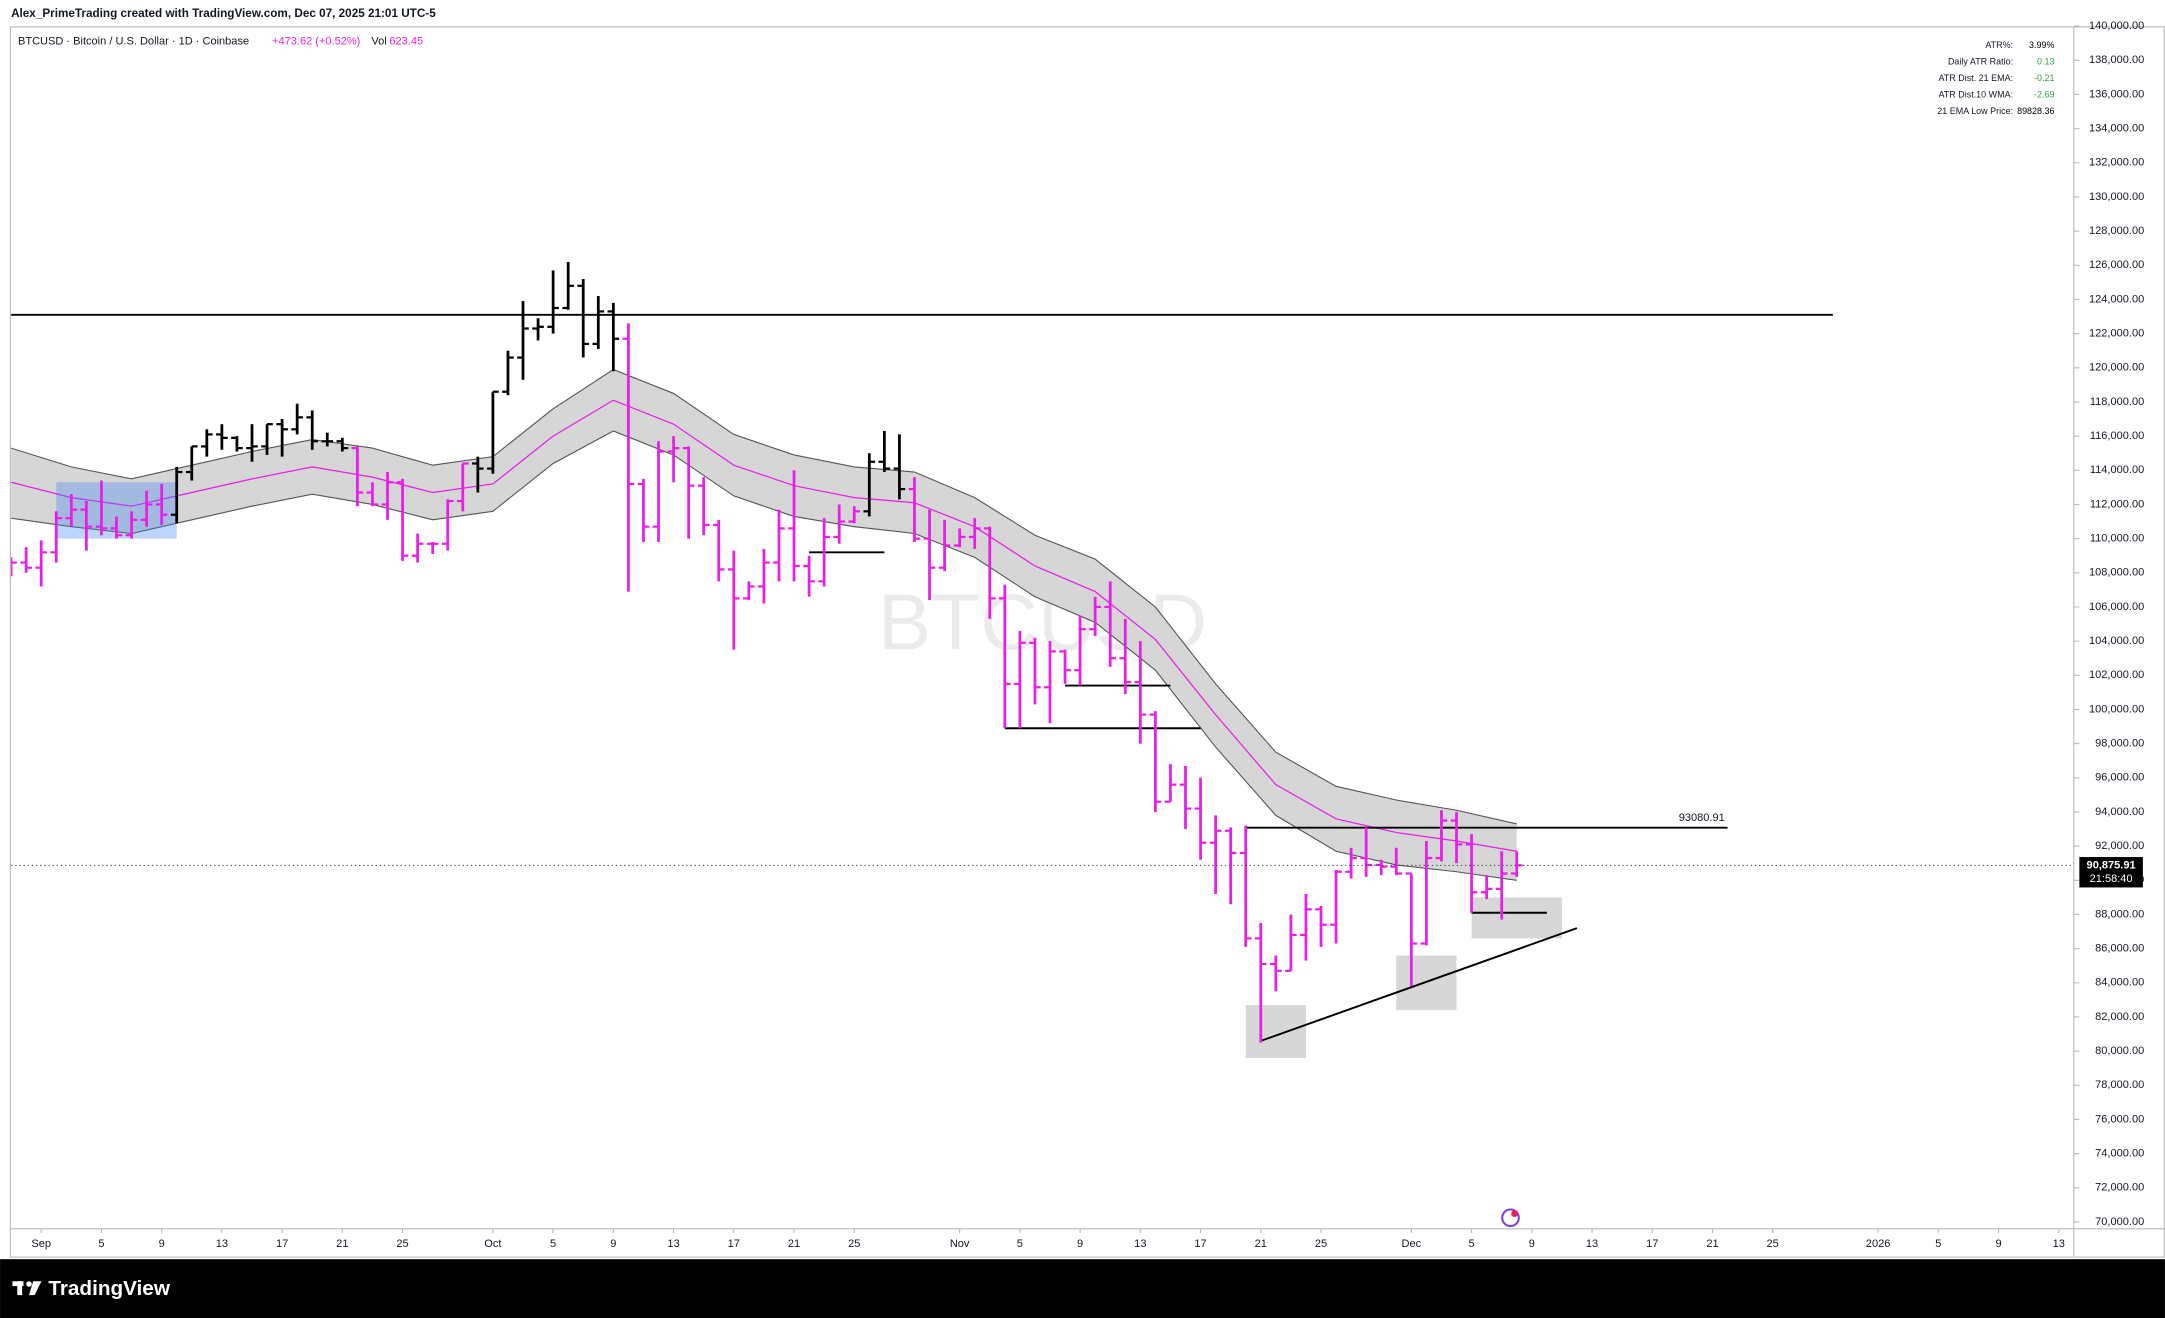  I want to click on y-tick-label: 134,000.00, so click(2116, 129).